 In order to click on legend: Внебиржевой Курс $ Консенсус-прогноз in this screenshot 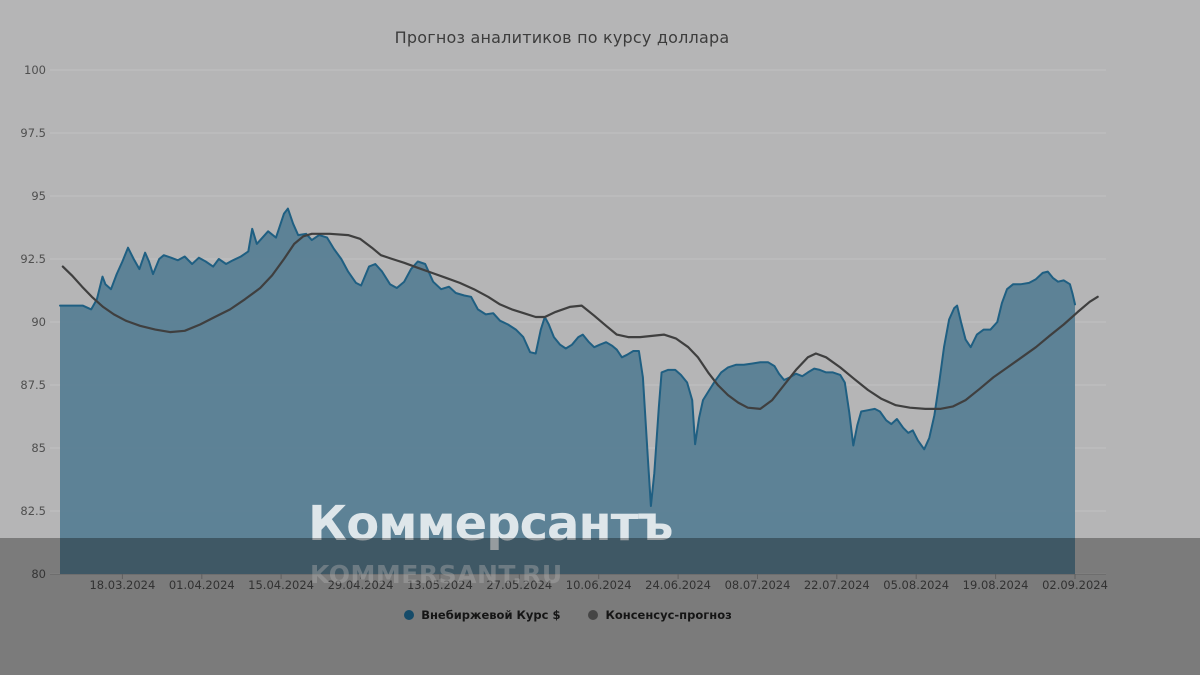, I will do `click(568, 615)`.